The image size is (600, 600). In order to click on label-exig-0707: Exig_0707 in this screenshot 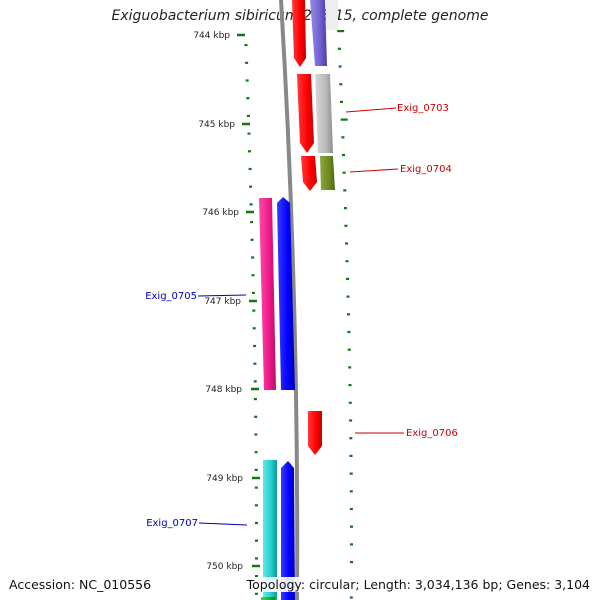, I will do `click(197, 523)`.